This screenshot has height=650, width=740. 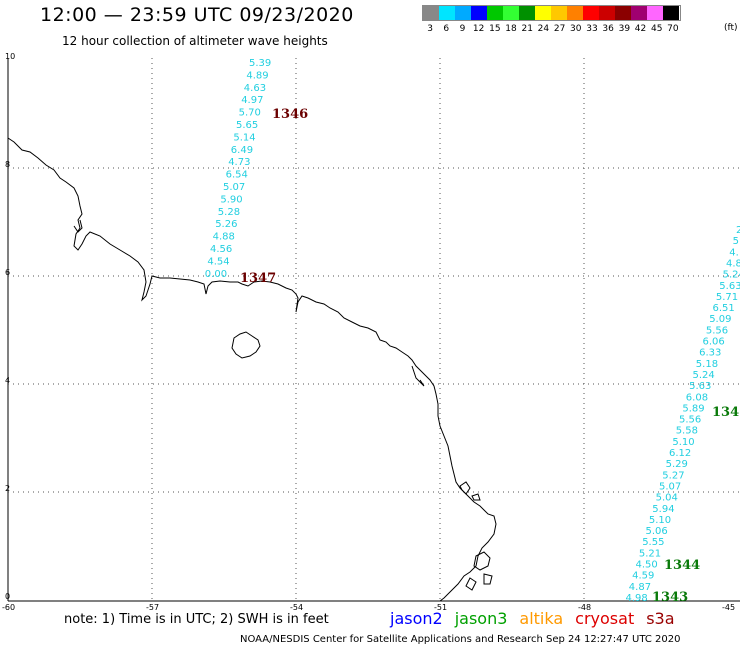 I want to click on swh-value: 5.58, so click(x=687, y=431).